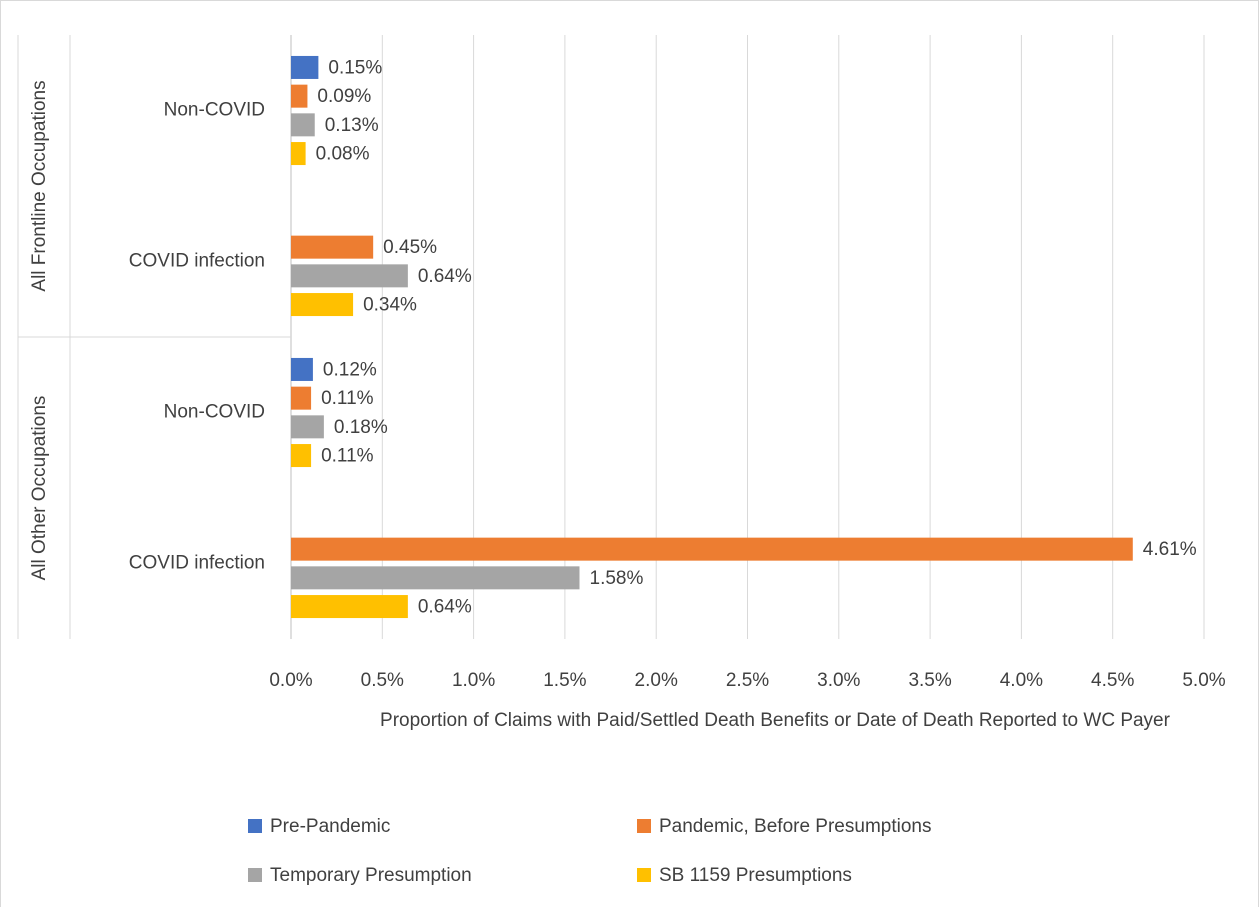 The image size is (1260, 907). I want to click on legend-label: Pre-Pandemic, so click(330, 826).